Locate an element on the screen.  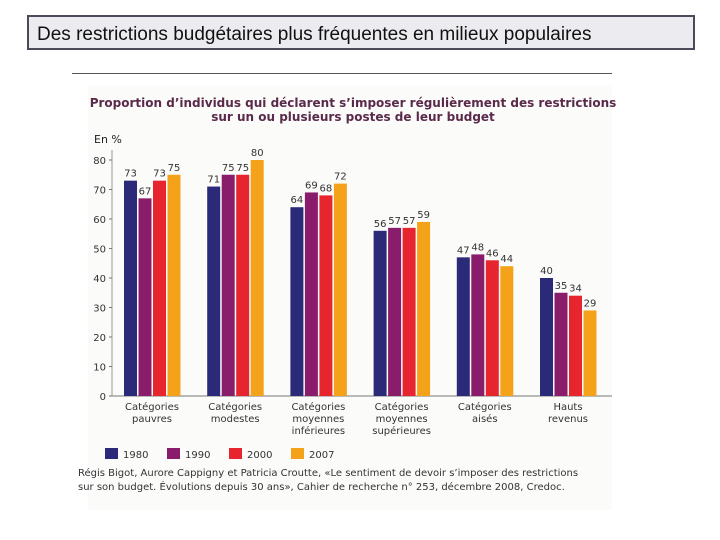
data-label: 59 is located at coordinates (423, 215).